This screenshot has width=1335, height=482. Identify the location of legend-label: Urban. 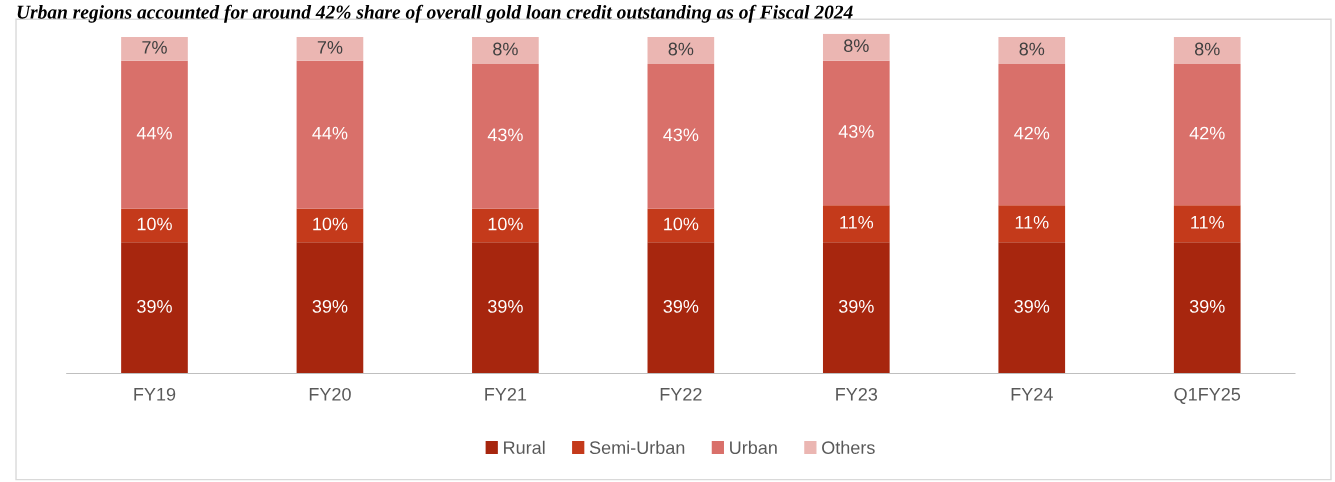
(753, 447).